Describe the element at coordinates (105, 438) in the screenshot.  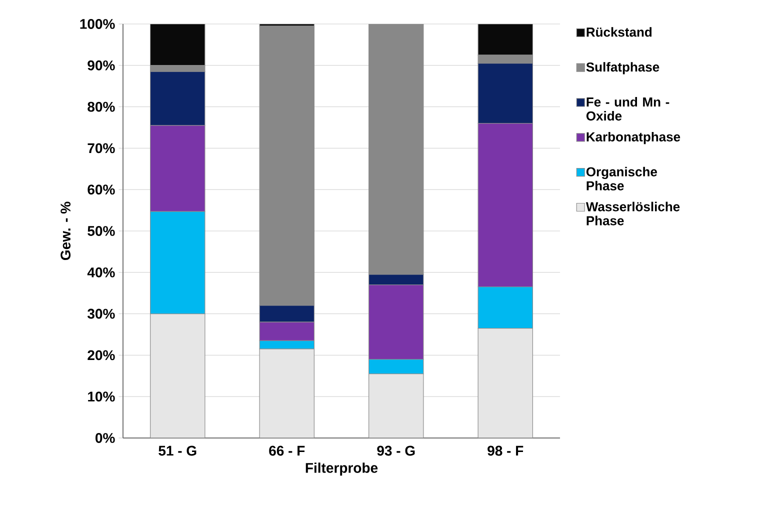
I see `y-tick-label: 0%` at that location.